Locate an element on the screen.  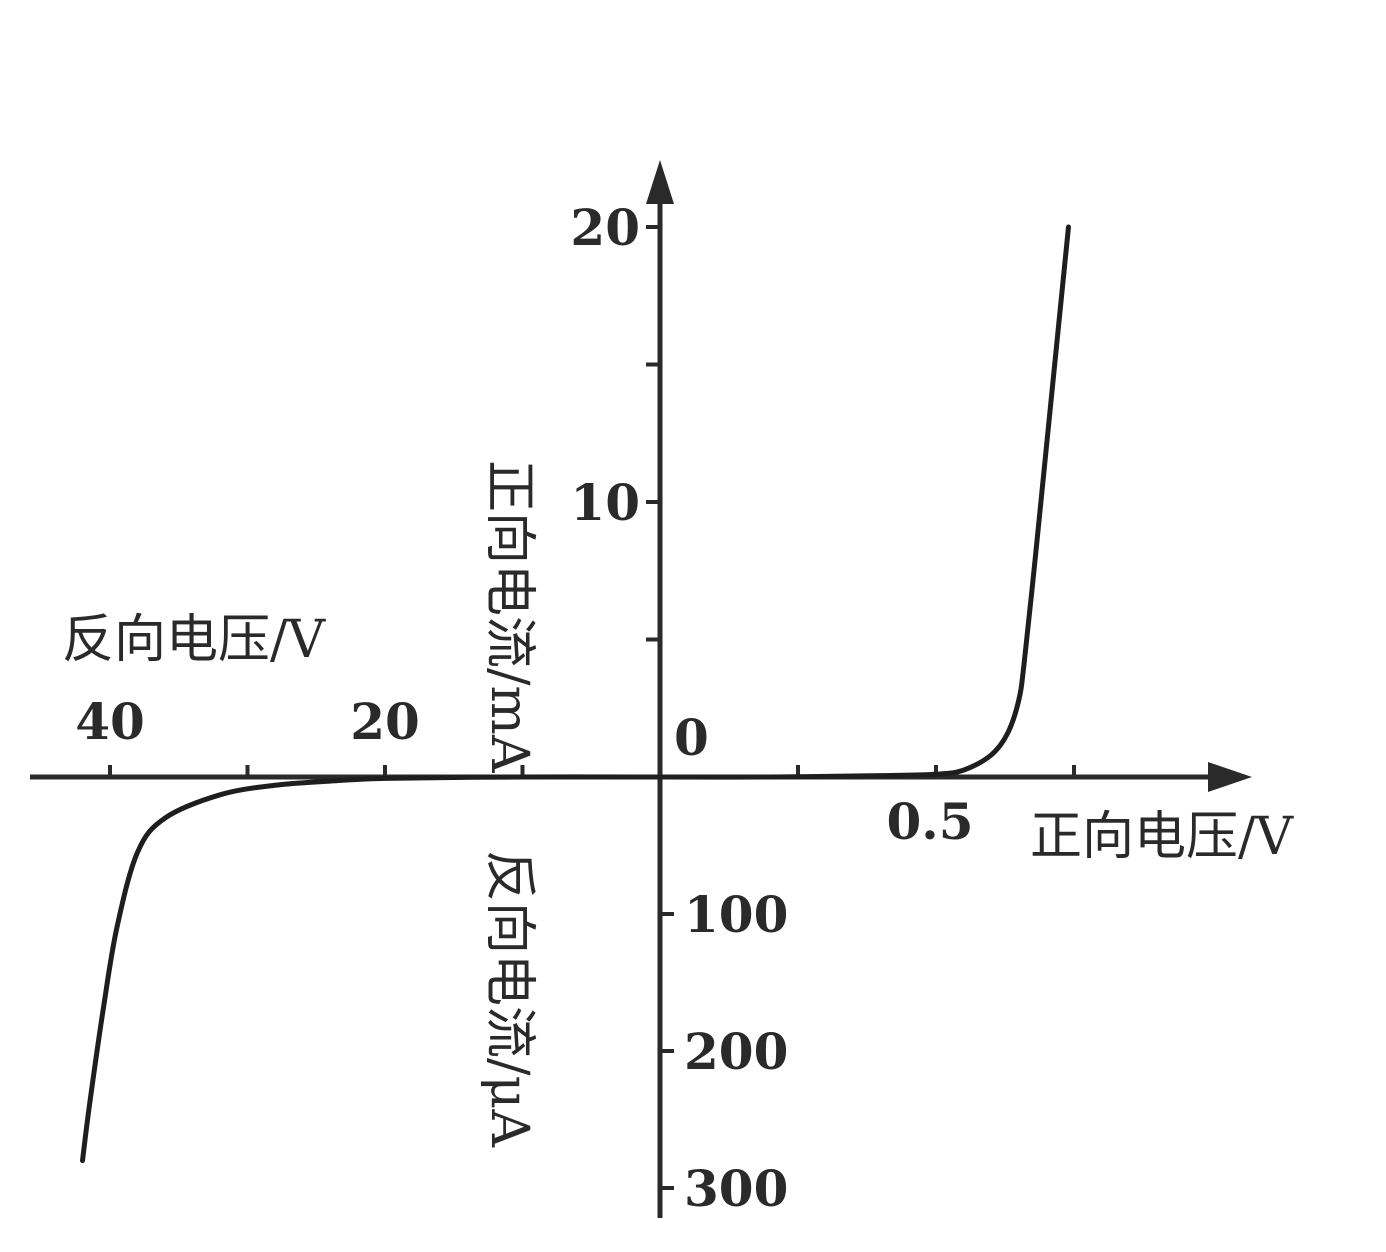
y-tick-label-reverse: 300 is located at coordinates (736, 1188).